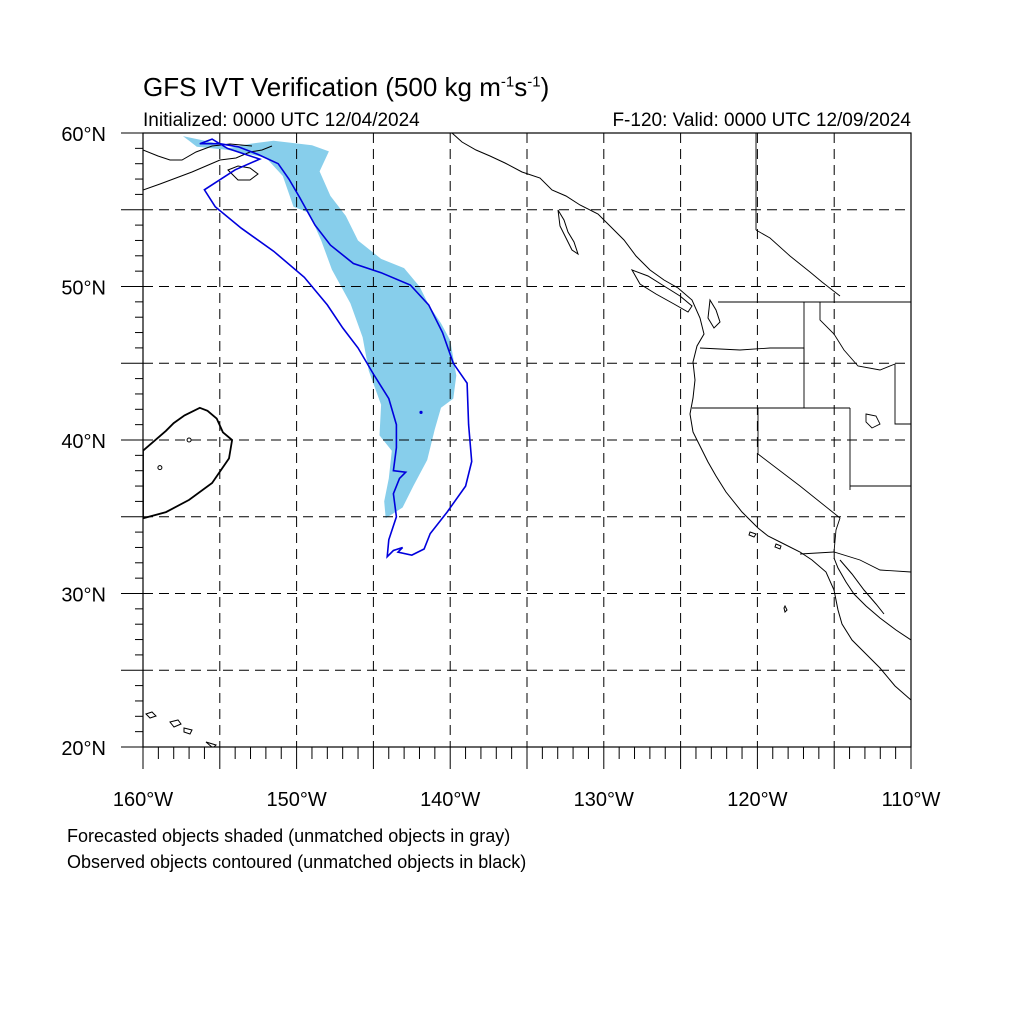 The image size is (1024, 1024). What do you see at coordinates (83, 442) in the screenshot?
I see `lat-label: 40°N` at bounding box center [83, 442].